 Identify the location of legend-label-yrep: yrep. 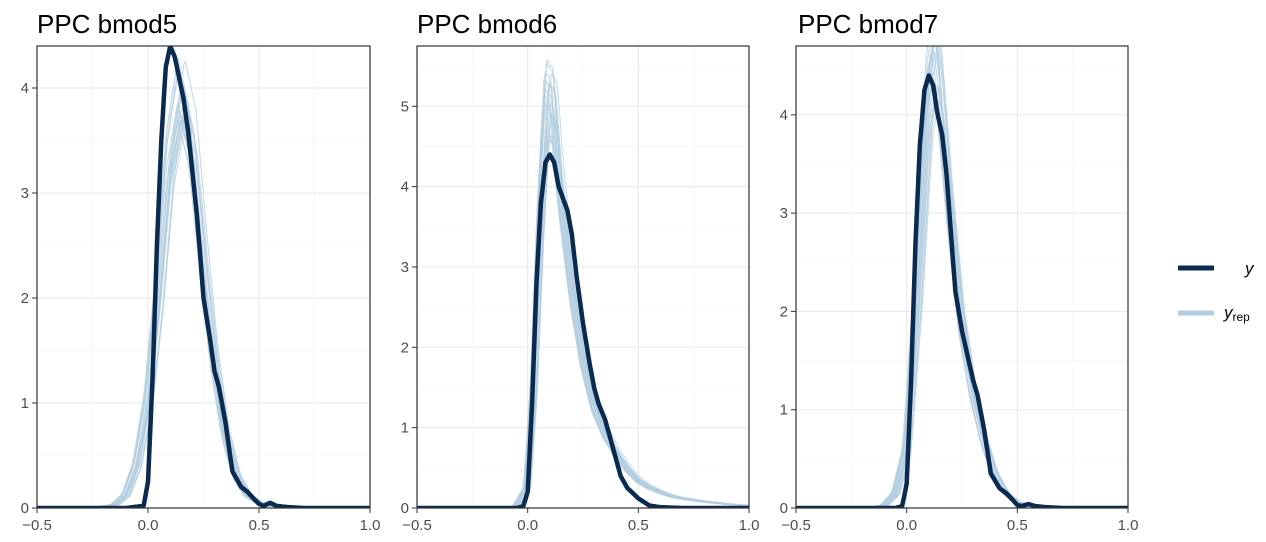
(1236, 313).